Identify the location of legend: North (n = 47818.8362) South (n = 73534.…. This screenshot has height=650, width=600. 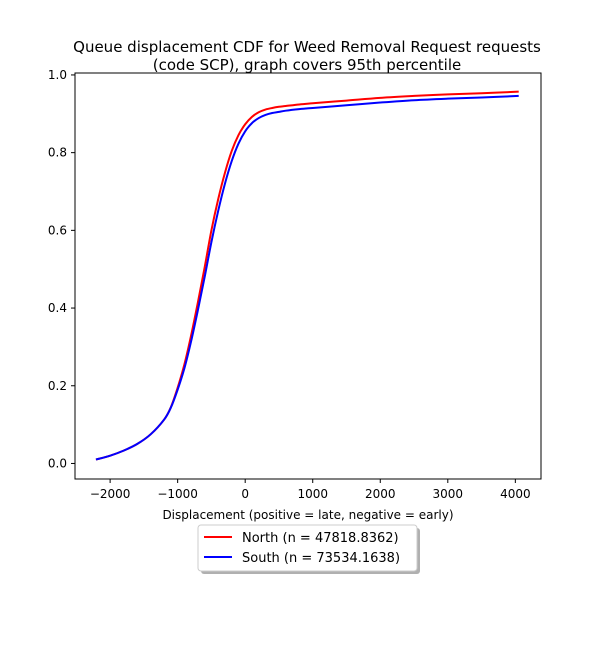
(308, 549).